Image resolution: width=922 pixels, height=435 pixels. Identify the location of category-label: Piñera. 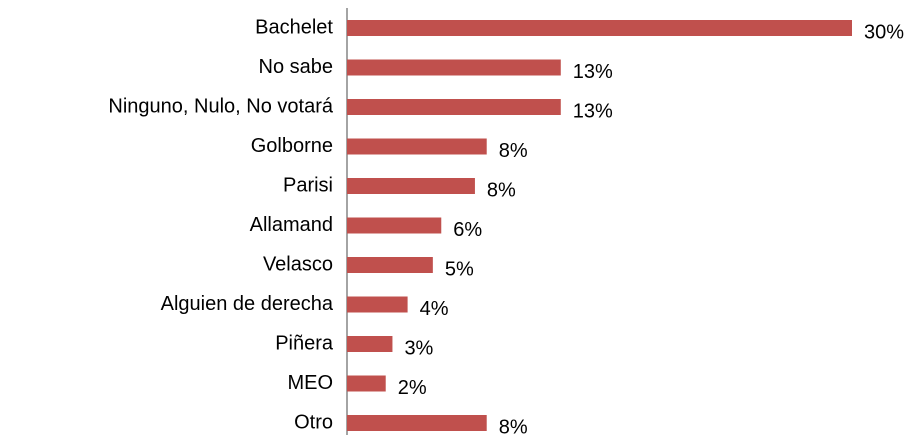
(304, 343).